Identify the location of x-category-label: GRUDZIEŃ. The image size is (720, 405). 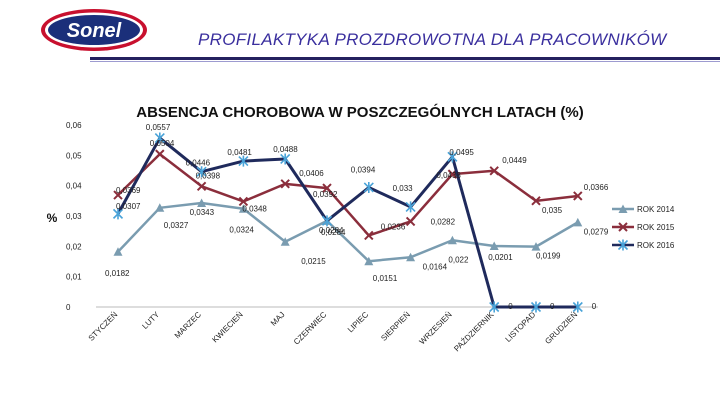
(561, 328).